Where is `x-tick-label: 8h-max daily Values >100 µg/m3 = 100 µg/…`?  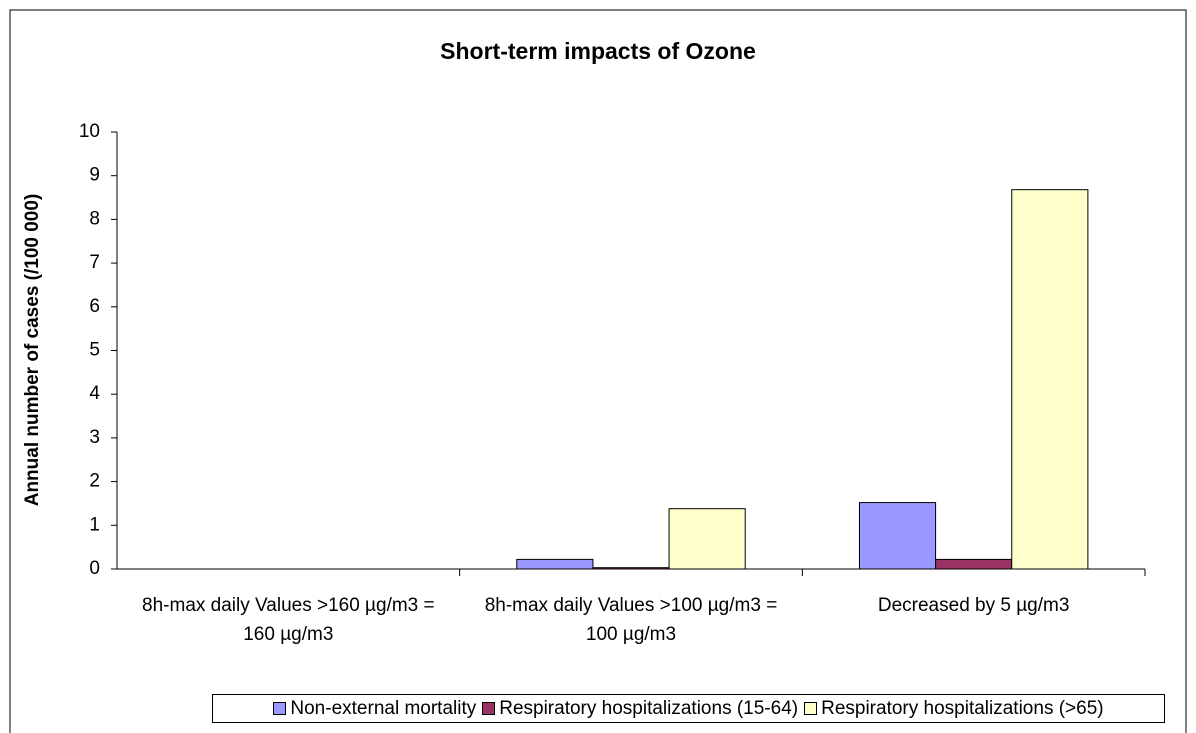
x-tick-label: 8h-max daily Values >100 µg/m3 = 100 µg/… is located at coordinates (631, 620).